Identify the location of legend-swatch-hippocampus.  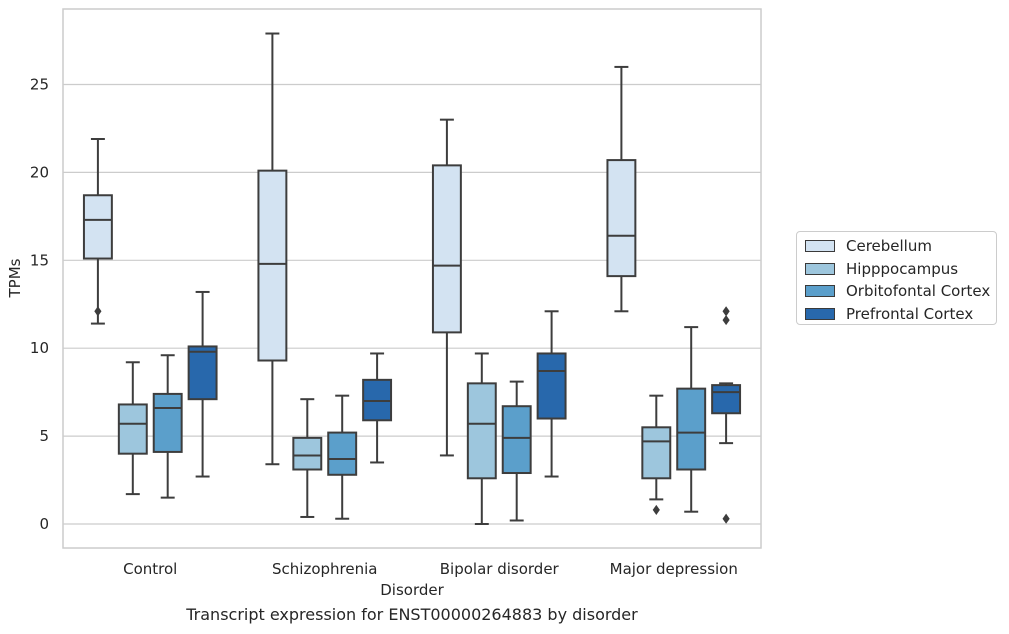
(820, 268).